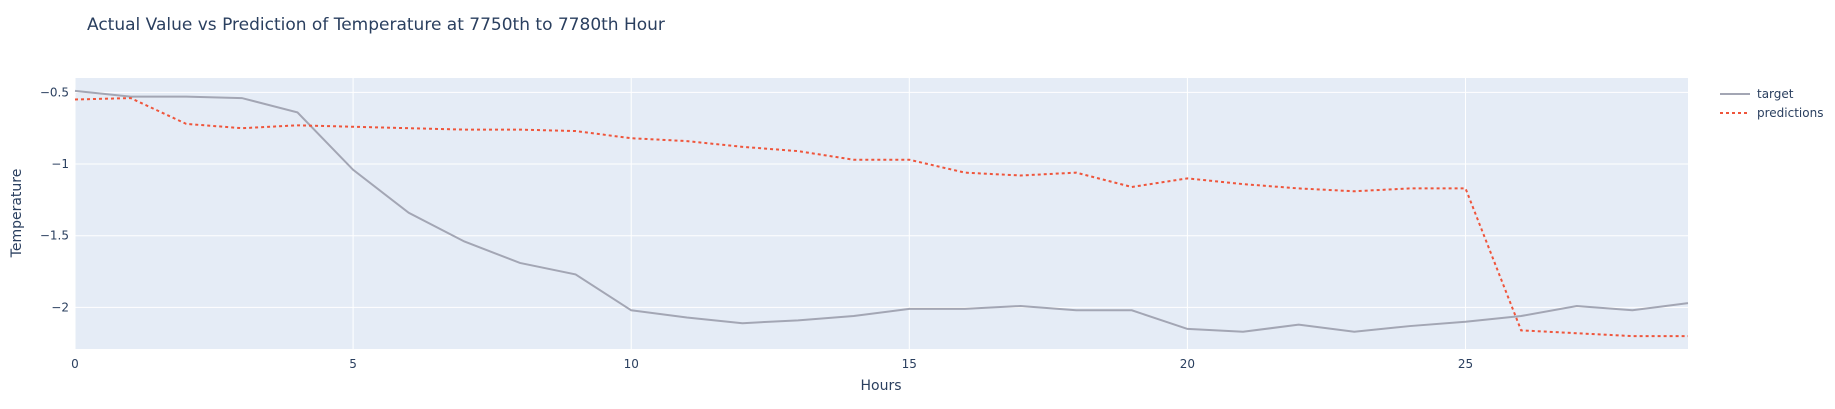 The image size is (1835, 409). I want to click on x-axis-title: Hours, so click(880, 386).